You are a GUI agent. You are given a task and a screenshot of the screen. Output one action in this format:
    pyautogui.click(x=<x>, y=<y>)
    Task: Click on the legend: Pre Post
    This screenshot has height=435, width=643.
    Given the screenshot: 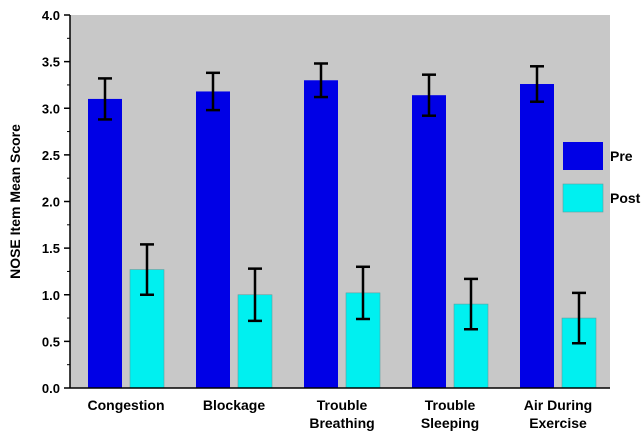 What is the action you would take?
    pyautogui.click(x=601, y=177)
    